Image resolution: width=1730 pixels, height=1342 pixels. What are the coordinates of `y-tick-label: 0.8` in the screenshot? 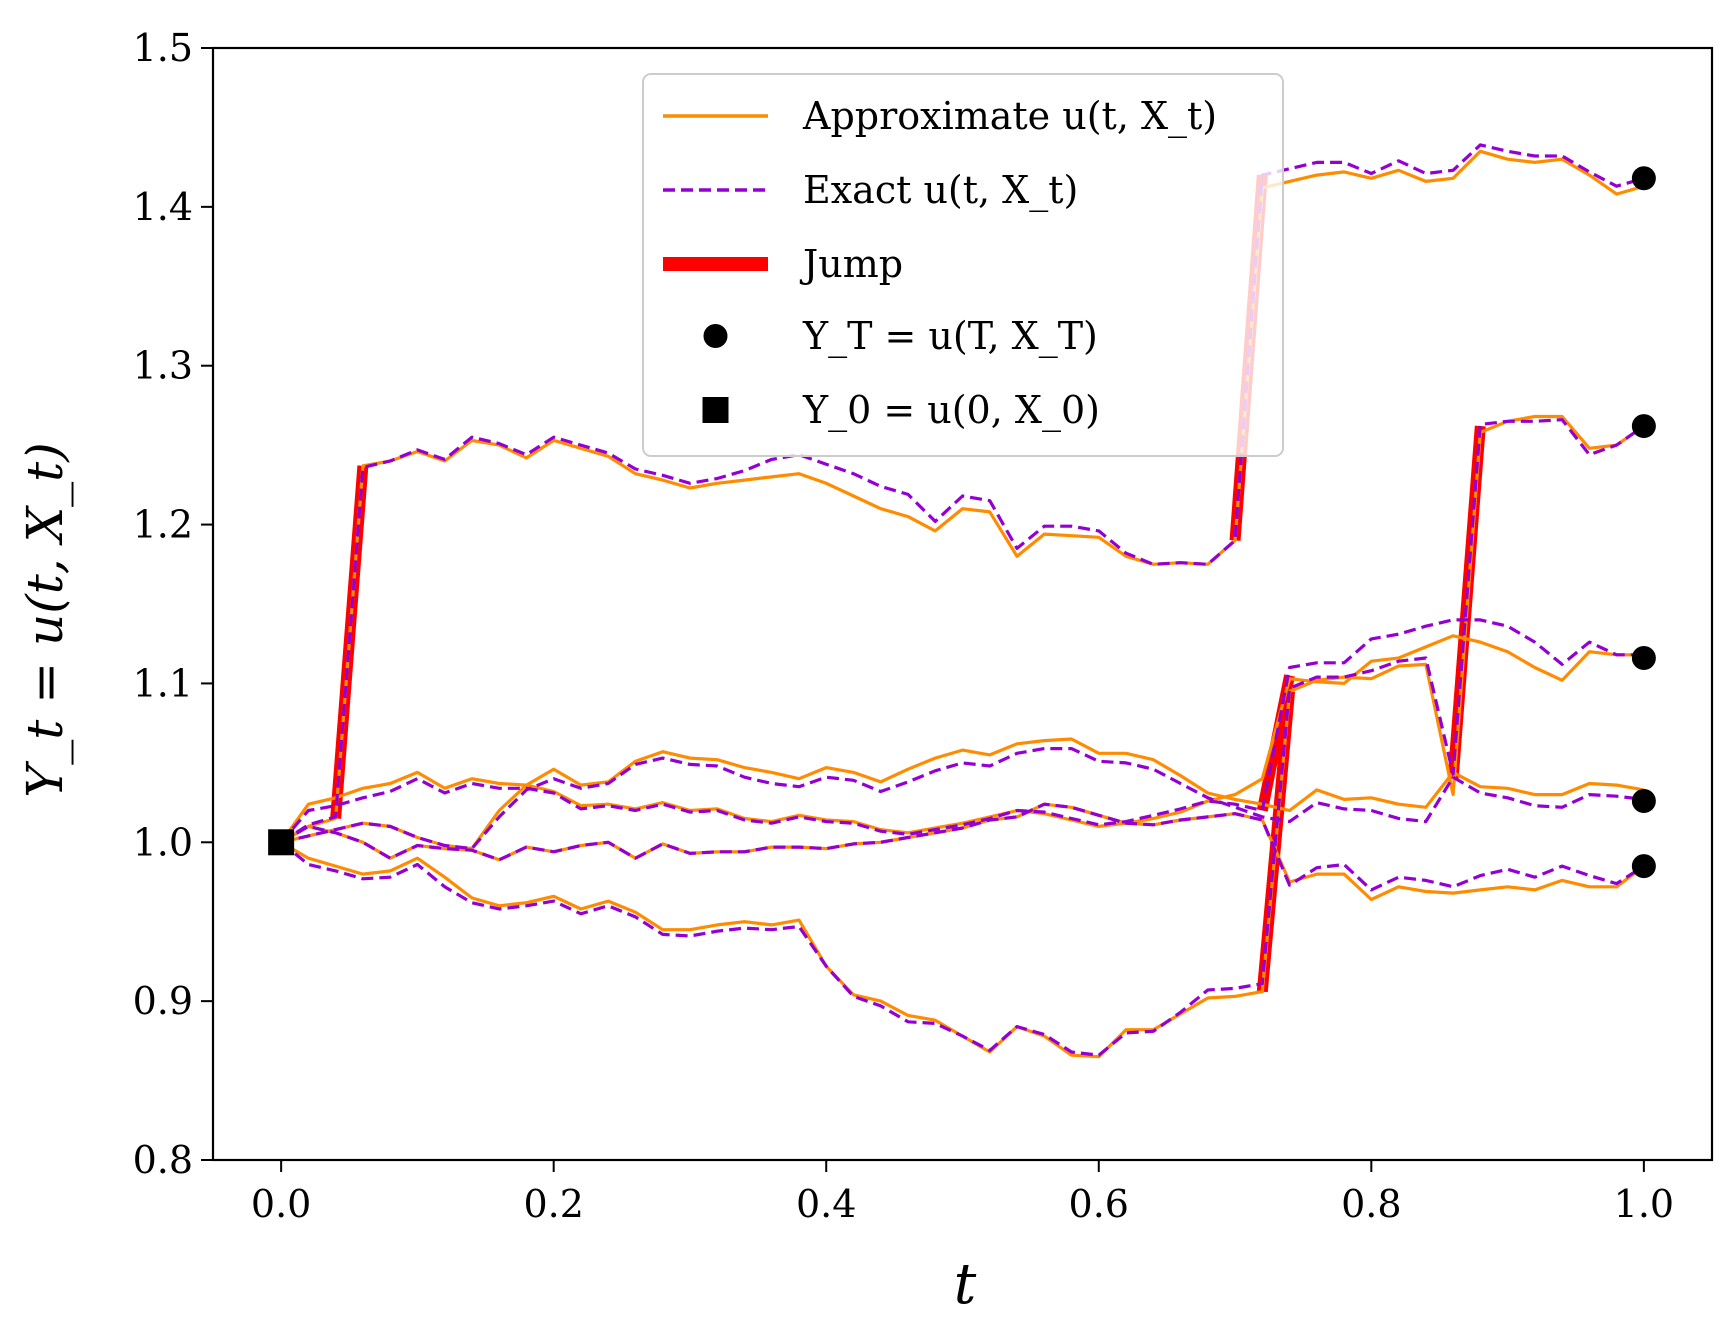 It's located at (163, 1160).